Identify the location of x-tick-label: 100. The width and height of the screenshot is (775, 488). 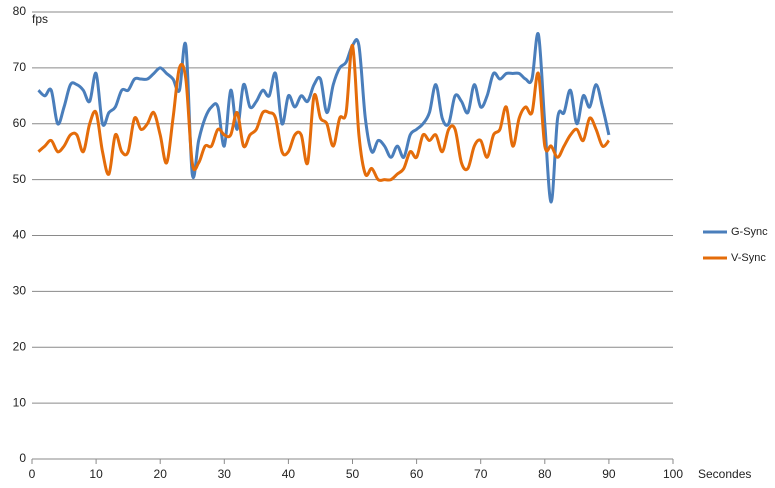
(673, 474).